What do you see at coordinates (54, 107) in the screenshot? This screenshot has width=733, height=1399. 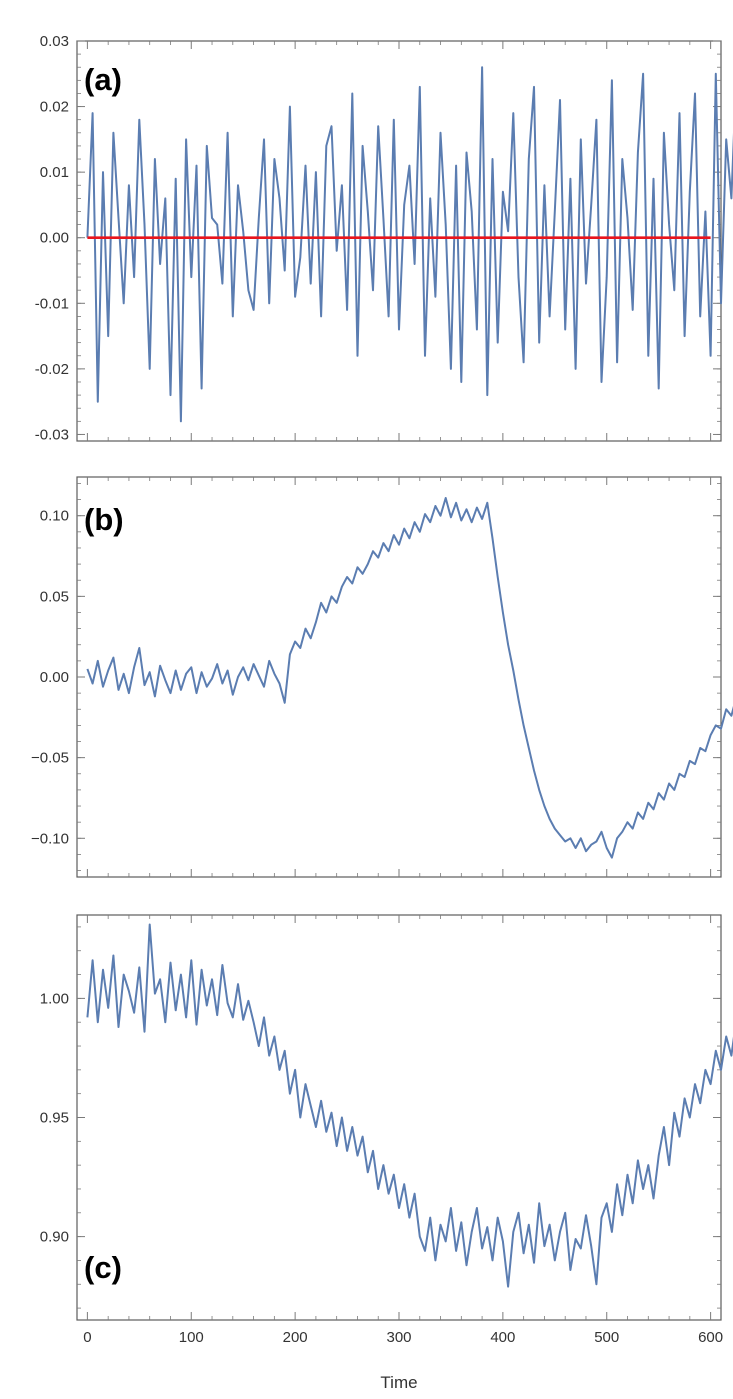 I see `y-tick-label: 0.02` at bounding box center [54, 107].